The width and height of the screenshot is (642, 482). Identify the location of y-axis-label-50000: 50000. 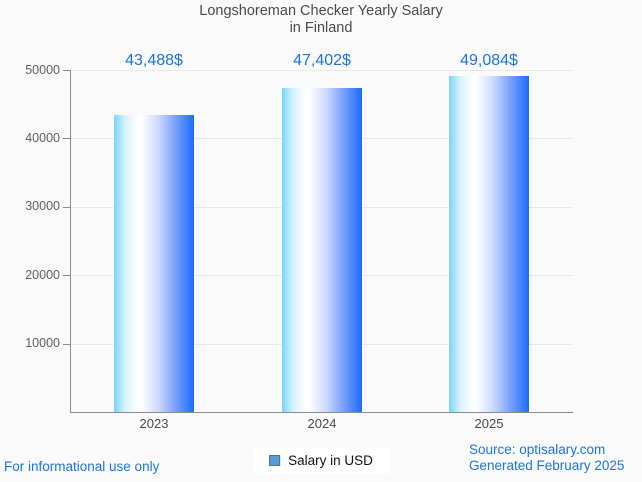
(42, 69).